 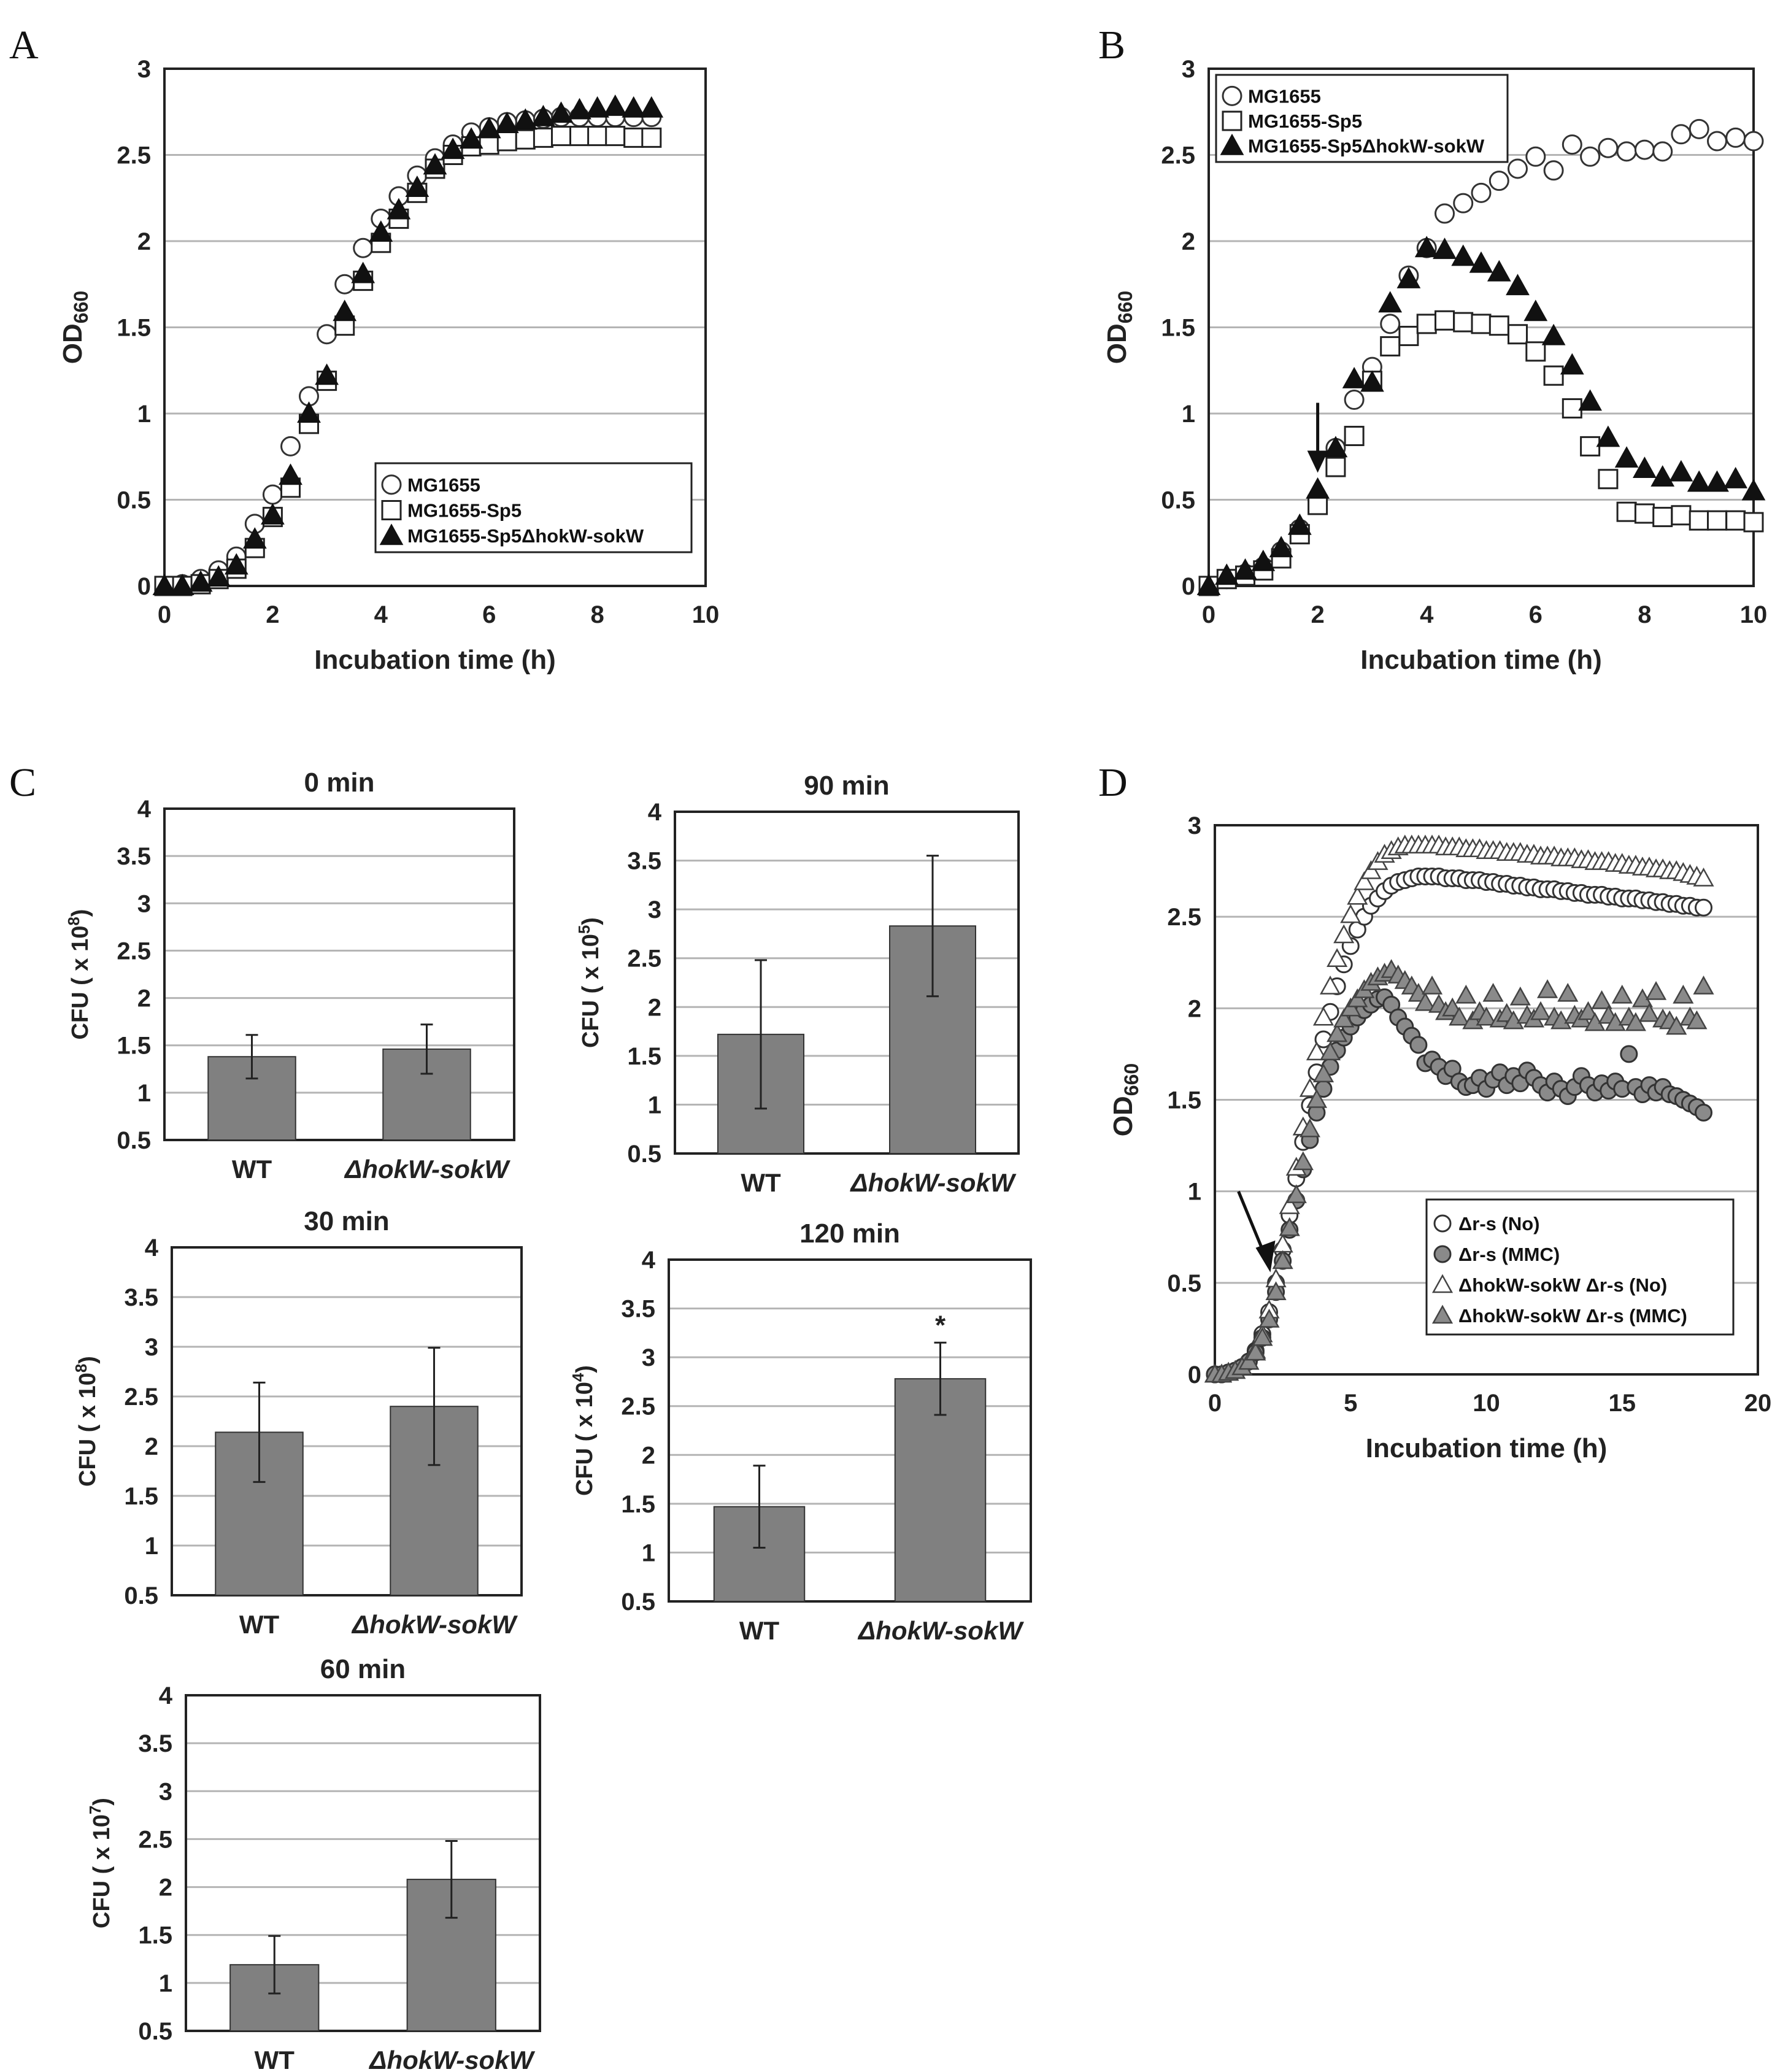 I want to click on legend: MG1655 MG1655-Sp5 MG1655-Sp5ΔhokW-sokW, so click(x=1362, y=118).